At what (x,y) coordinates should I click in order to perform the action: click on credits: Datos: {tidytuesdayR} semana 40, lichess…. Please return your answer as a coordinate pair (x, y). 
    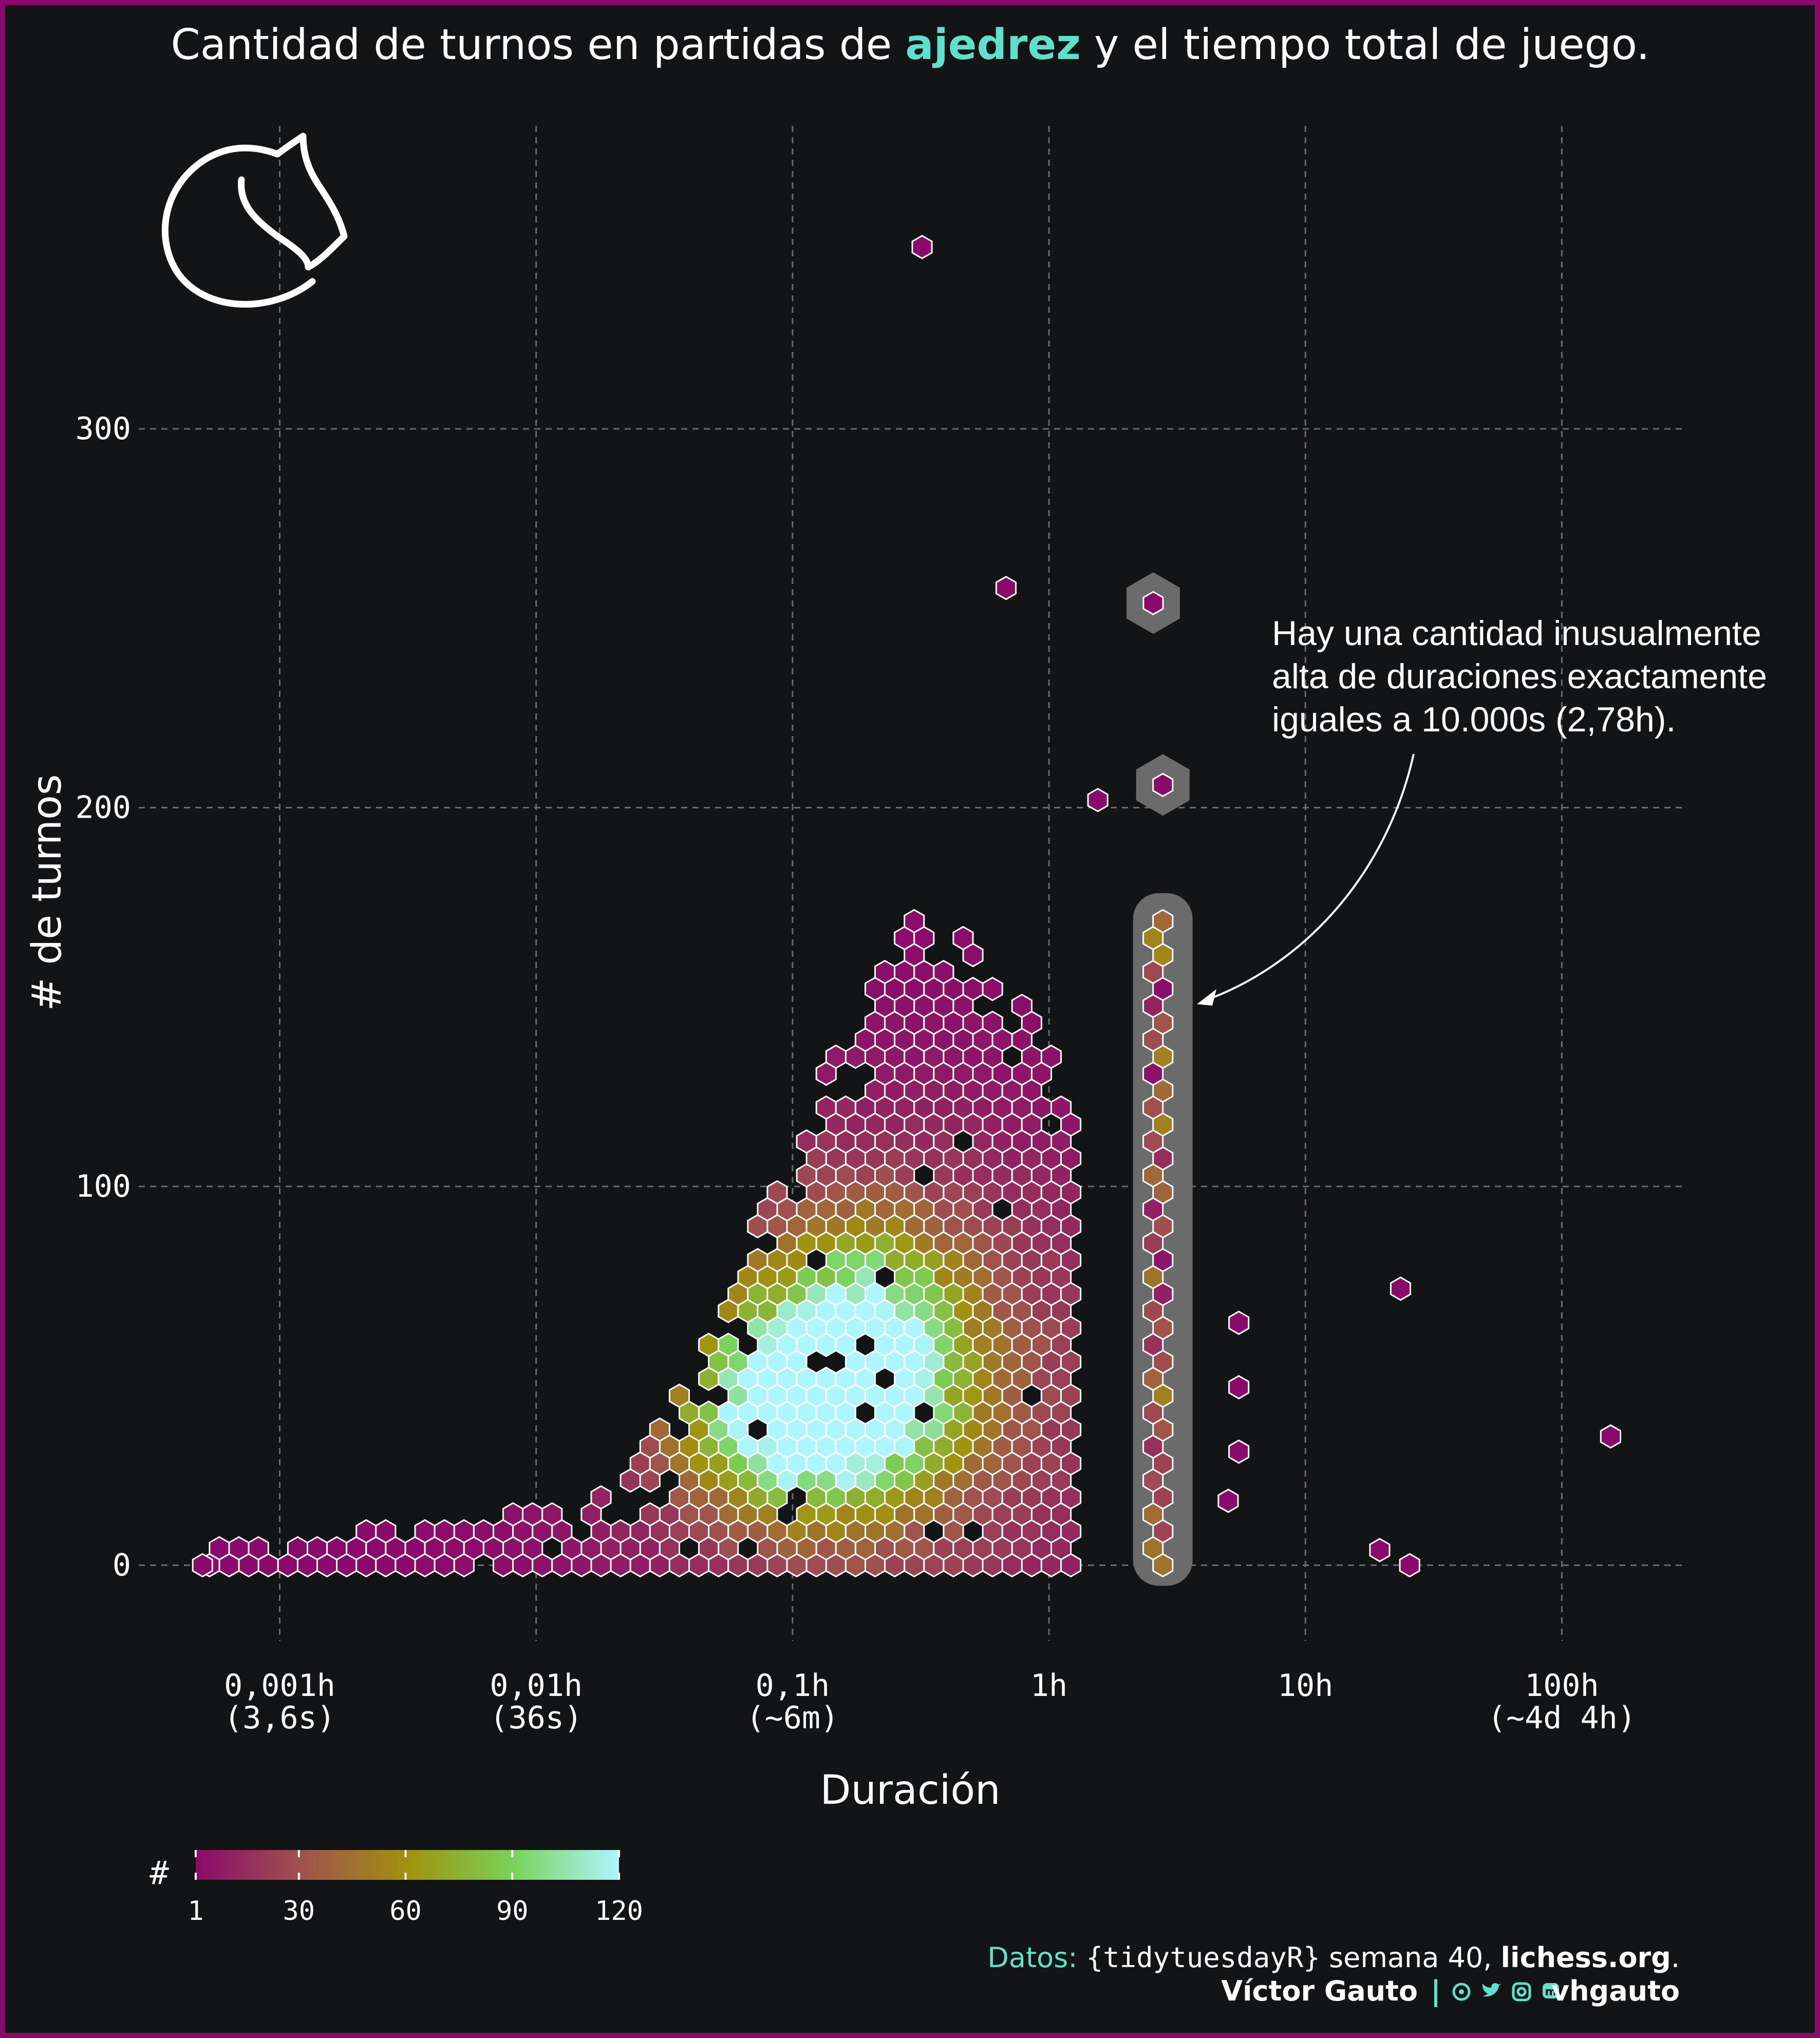
    Looking at the image, I should click on (1333, 1974).